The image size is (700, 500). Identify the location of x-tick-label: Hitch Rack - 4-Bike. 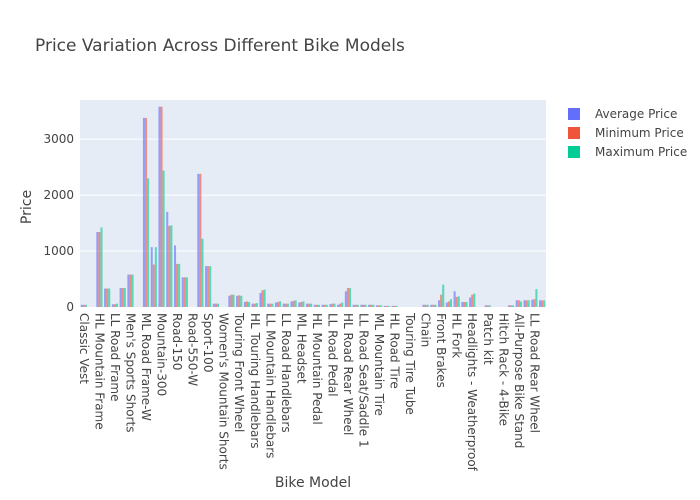
(503, 369).